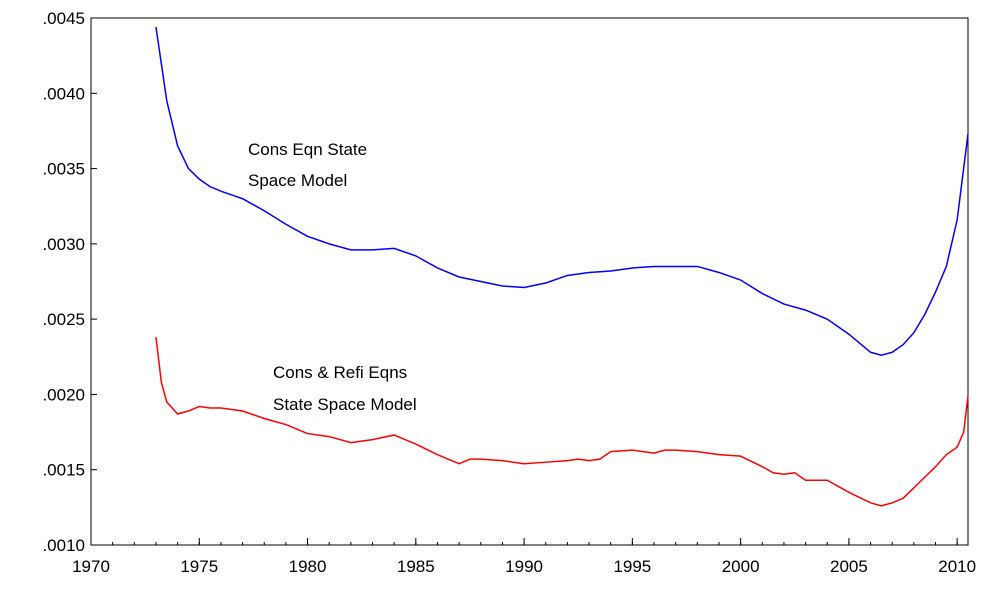 The height and width of the screenshot is (590, 989). What do you see at coordinates (632, 566) in the screenshot?
I see `x-tick-label: 1995` at bounding box center [632, 566].